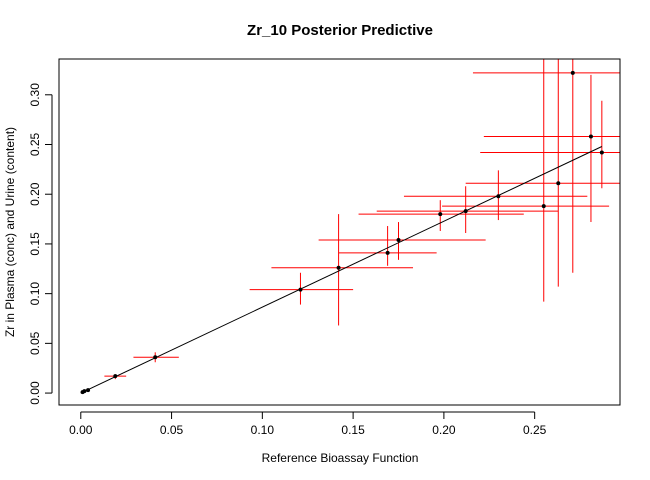  What do you see at coordinates (35, 393) in the screenshot?
I see `y-tick-label: 0.00` at bounding box center [35, 393].